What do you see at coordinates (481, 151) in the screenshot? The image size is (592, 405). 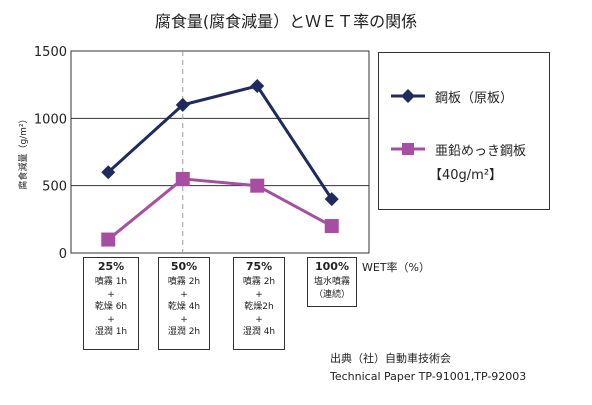 I see `legend-label-galvanized: 亜鉛めっき鋼板` at bounding box center [481, 151].